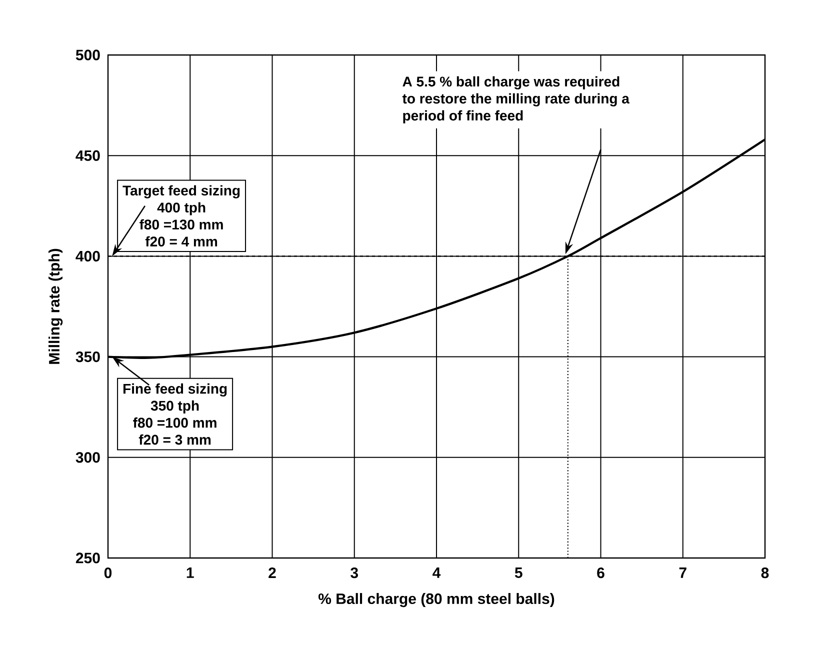  I want to click on annotation: f20 = 3 mm, so click(174, 439).